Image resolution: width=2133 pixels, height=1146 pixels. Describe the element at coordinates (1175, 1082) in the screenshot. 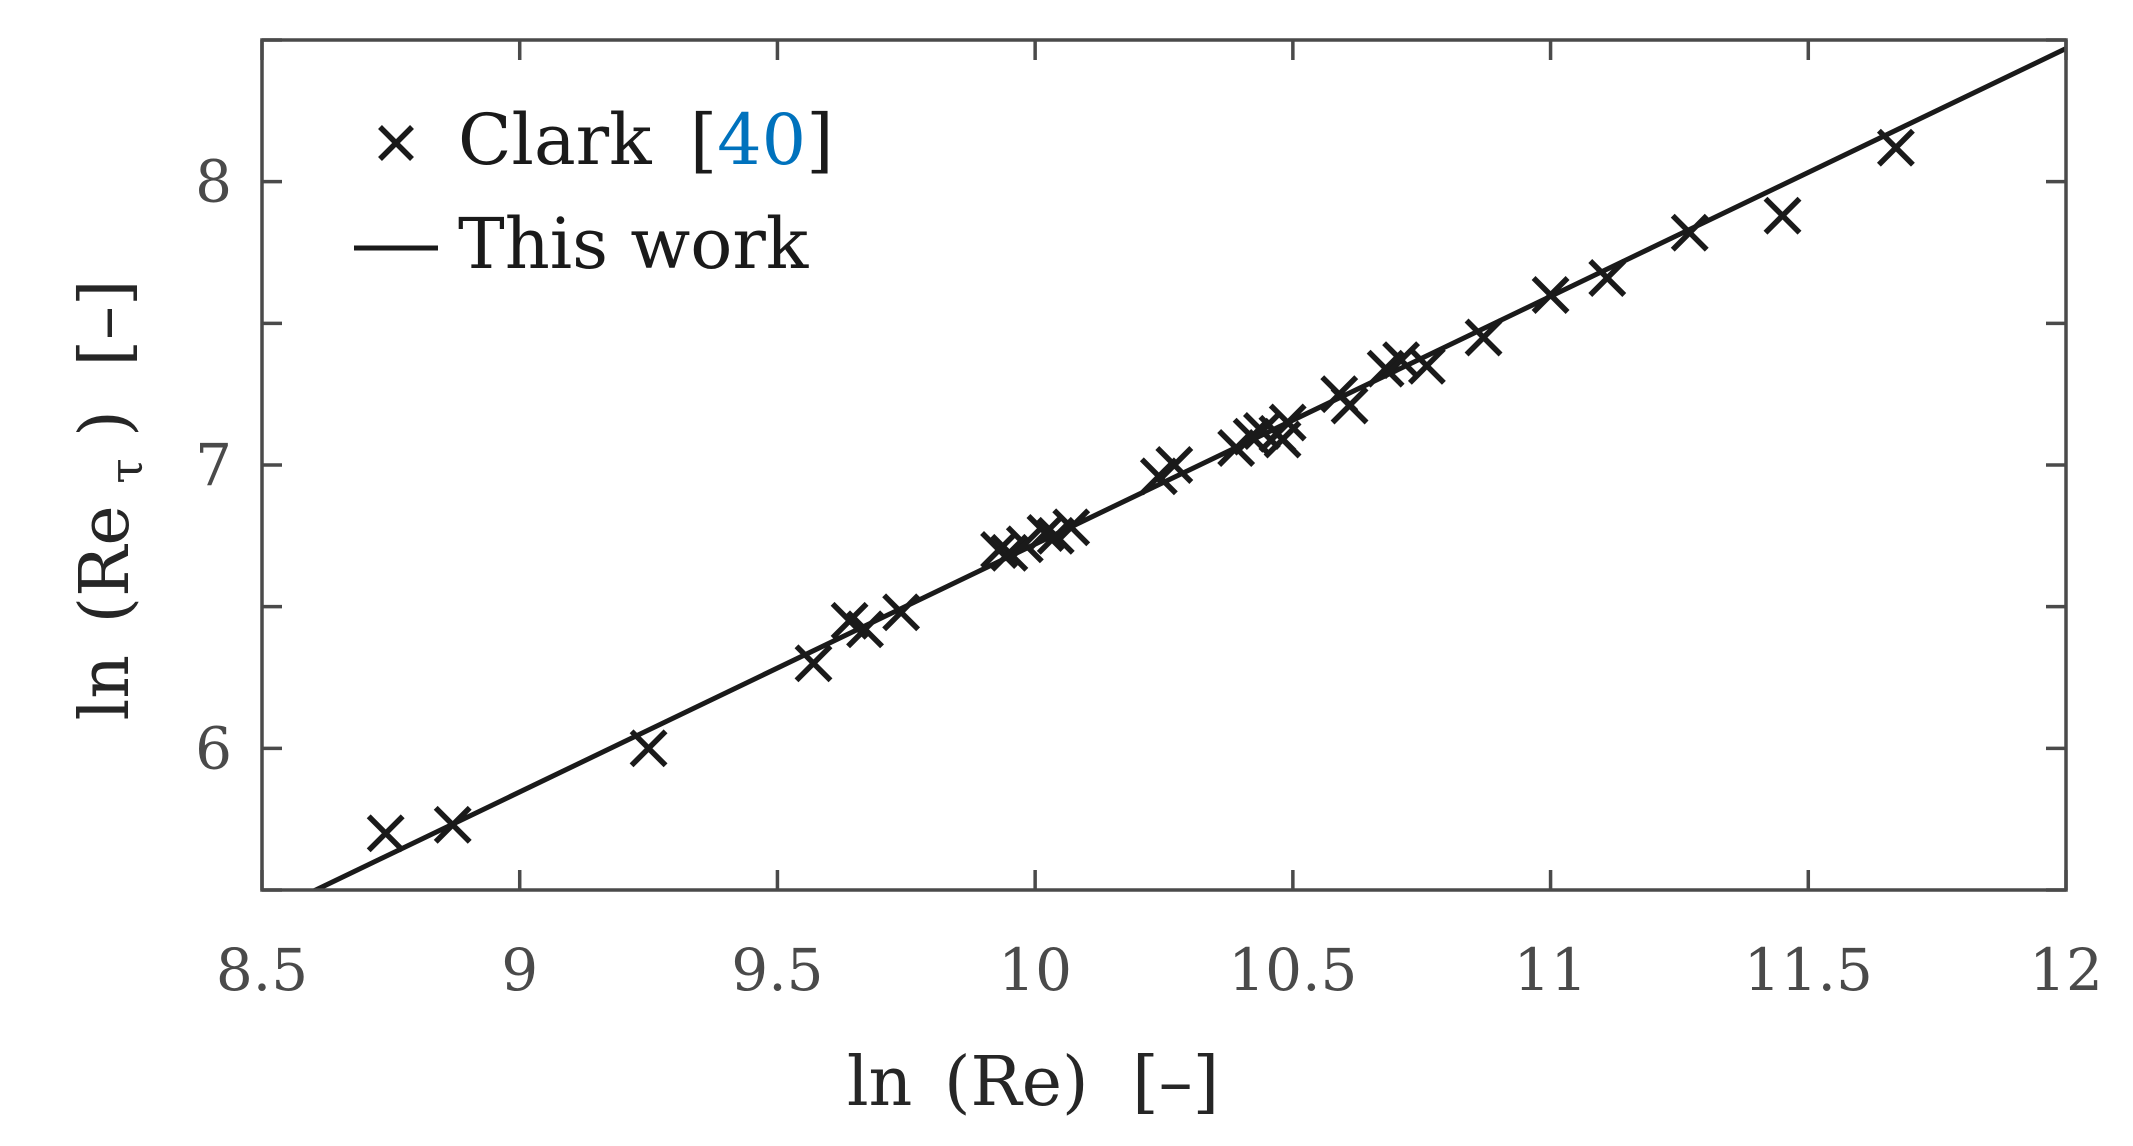

I see `x-axis-label-unit: [–]` at that location.